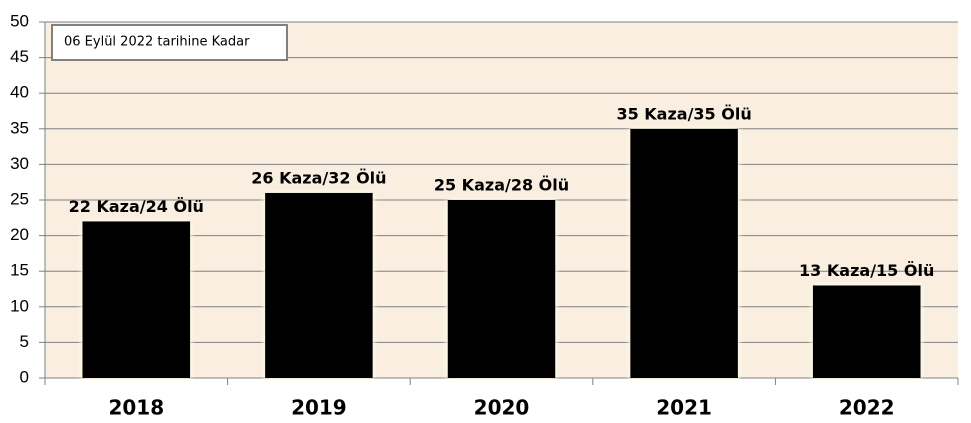 The width and height of the screenshot is (971, 423). Describe the element at coordinates (19, 234) in the screenshot. I see `y-tick-label: 20` at that location.